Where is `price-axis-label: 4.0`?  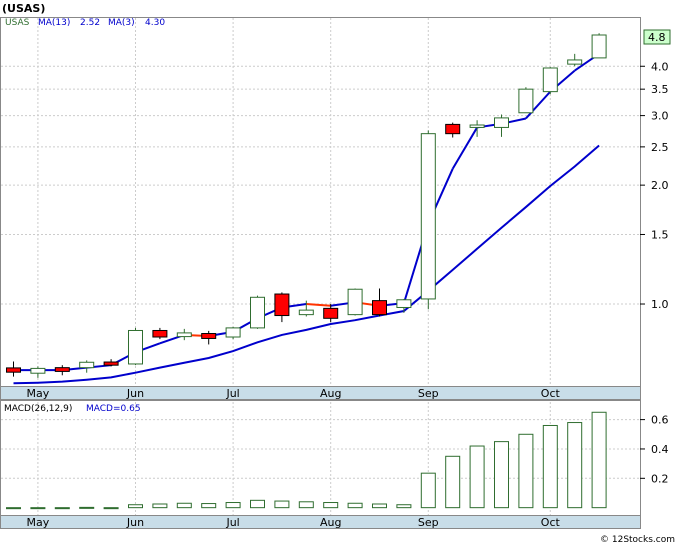
price-axis-label: 4.0 is located at coordinates (660, 66).